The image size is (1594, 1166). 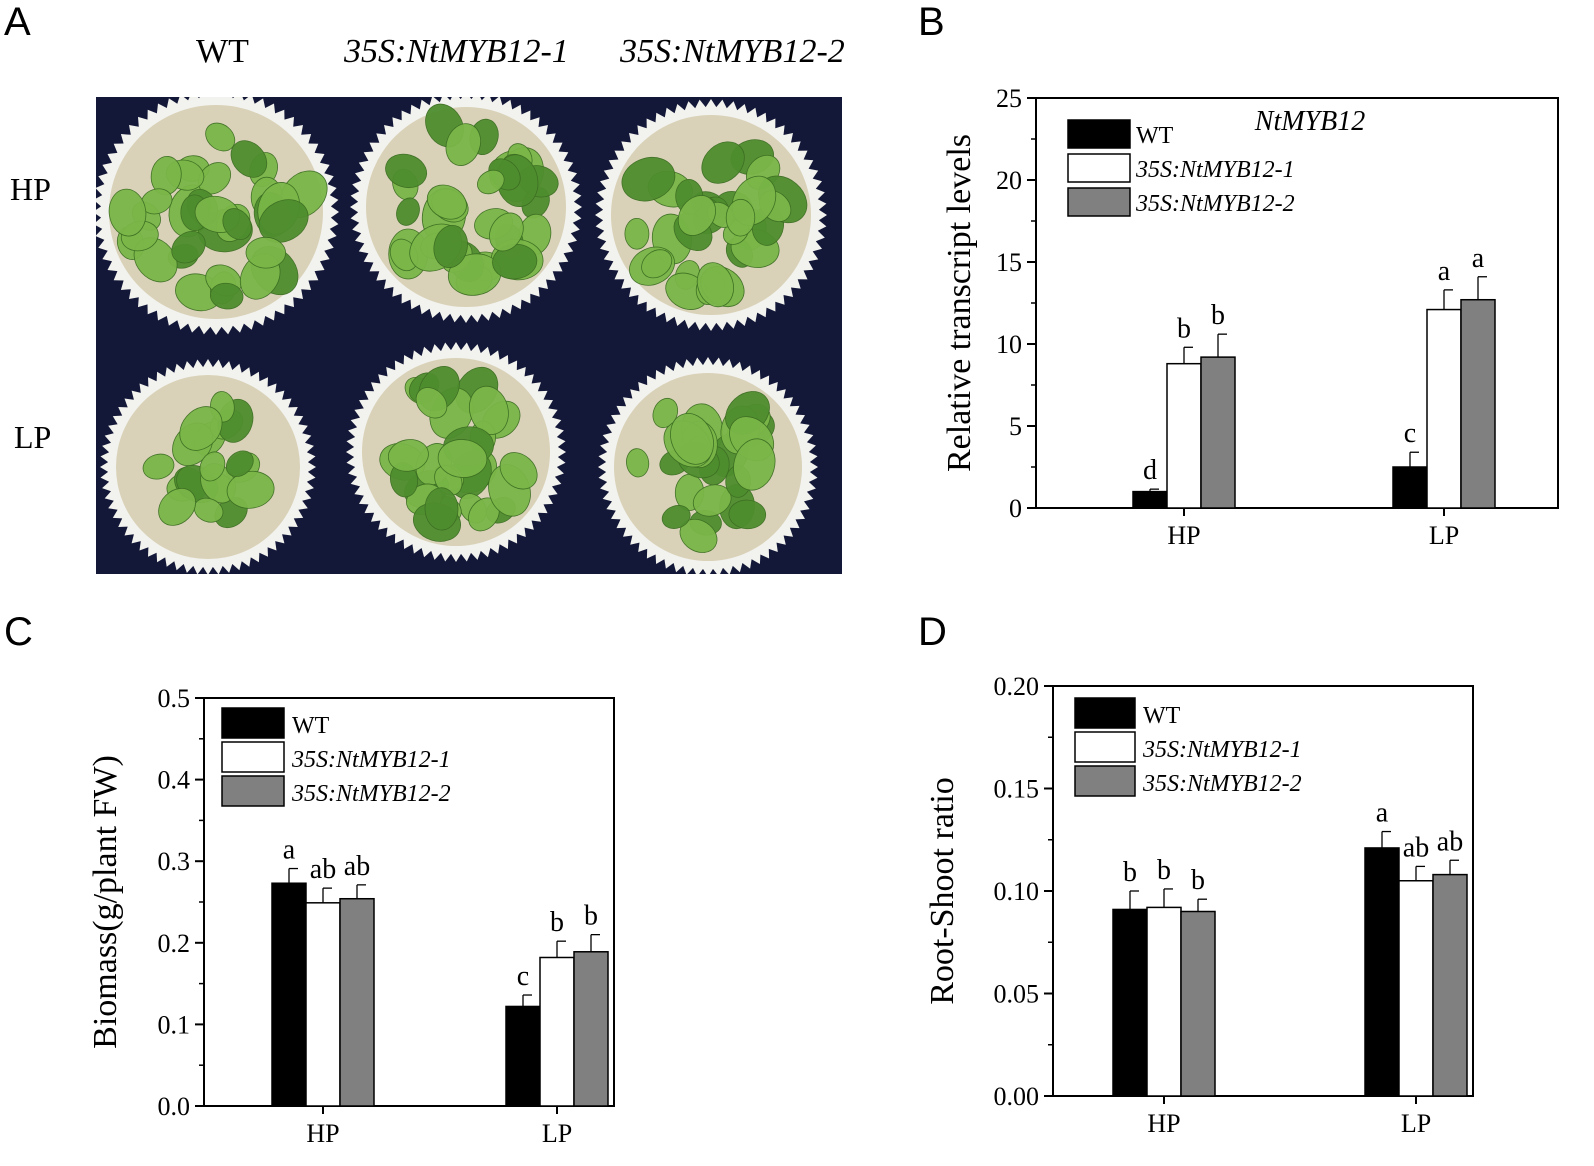 What do you see at coordinates (1009, 98) in the screenshot?
I see `y-tick-label: 25` at bounding box center [1009, 98].